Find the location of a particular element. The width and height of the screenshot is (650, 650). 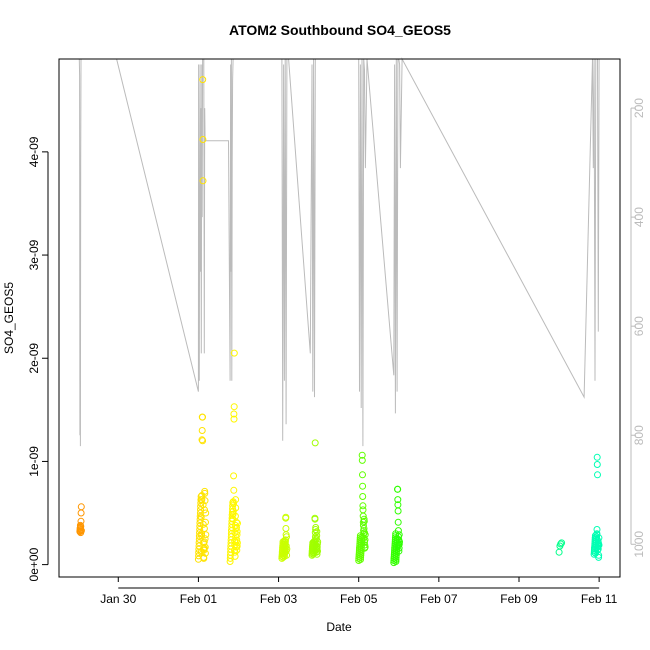

right-tick-label: 1000 is located at coordinates (639, 544).